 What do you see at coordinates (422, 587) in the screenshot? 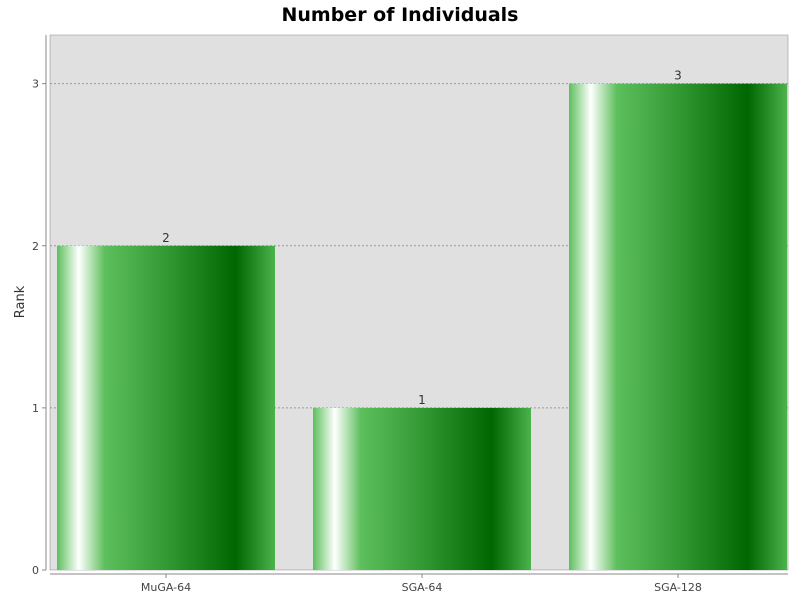
I see `x-tick-label-sga-64: SGA-64` at bounding box center [422, 587].